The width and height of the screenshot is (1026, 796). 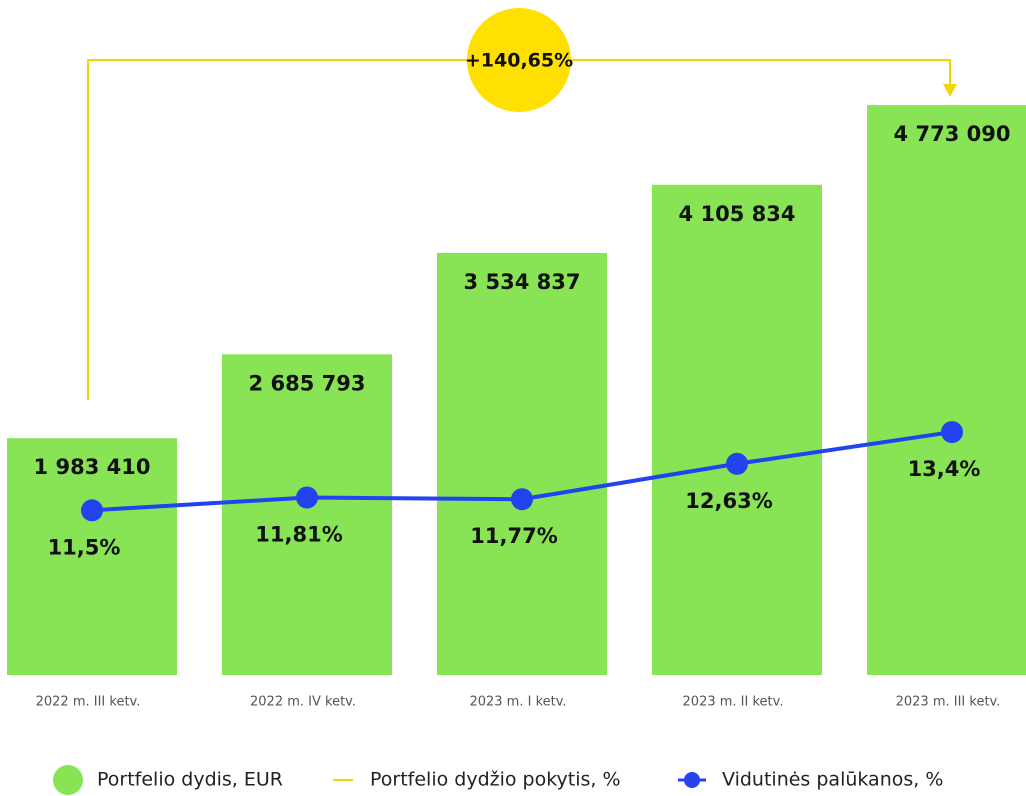 I want to click on line-value-label: 11,81%, so click(x=298, y=535).